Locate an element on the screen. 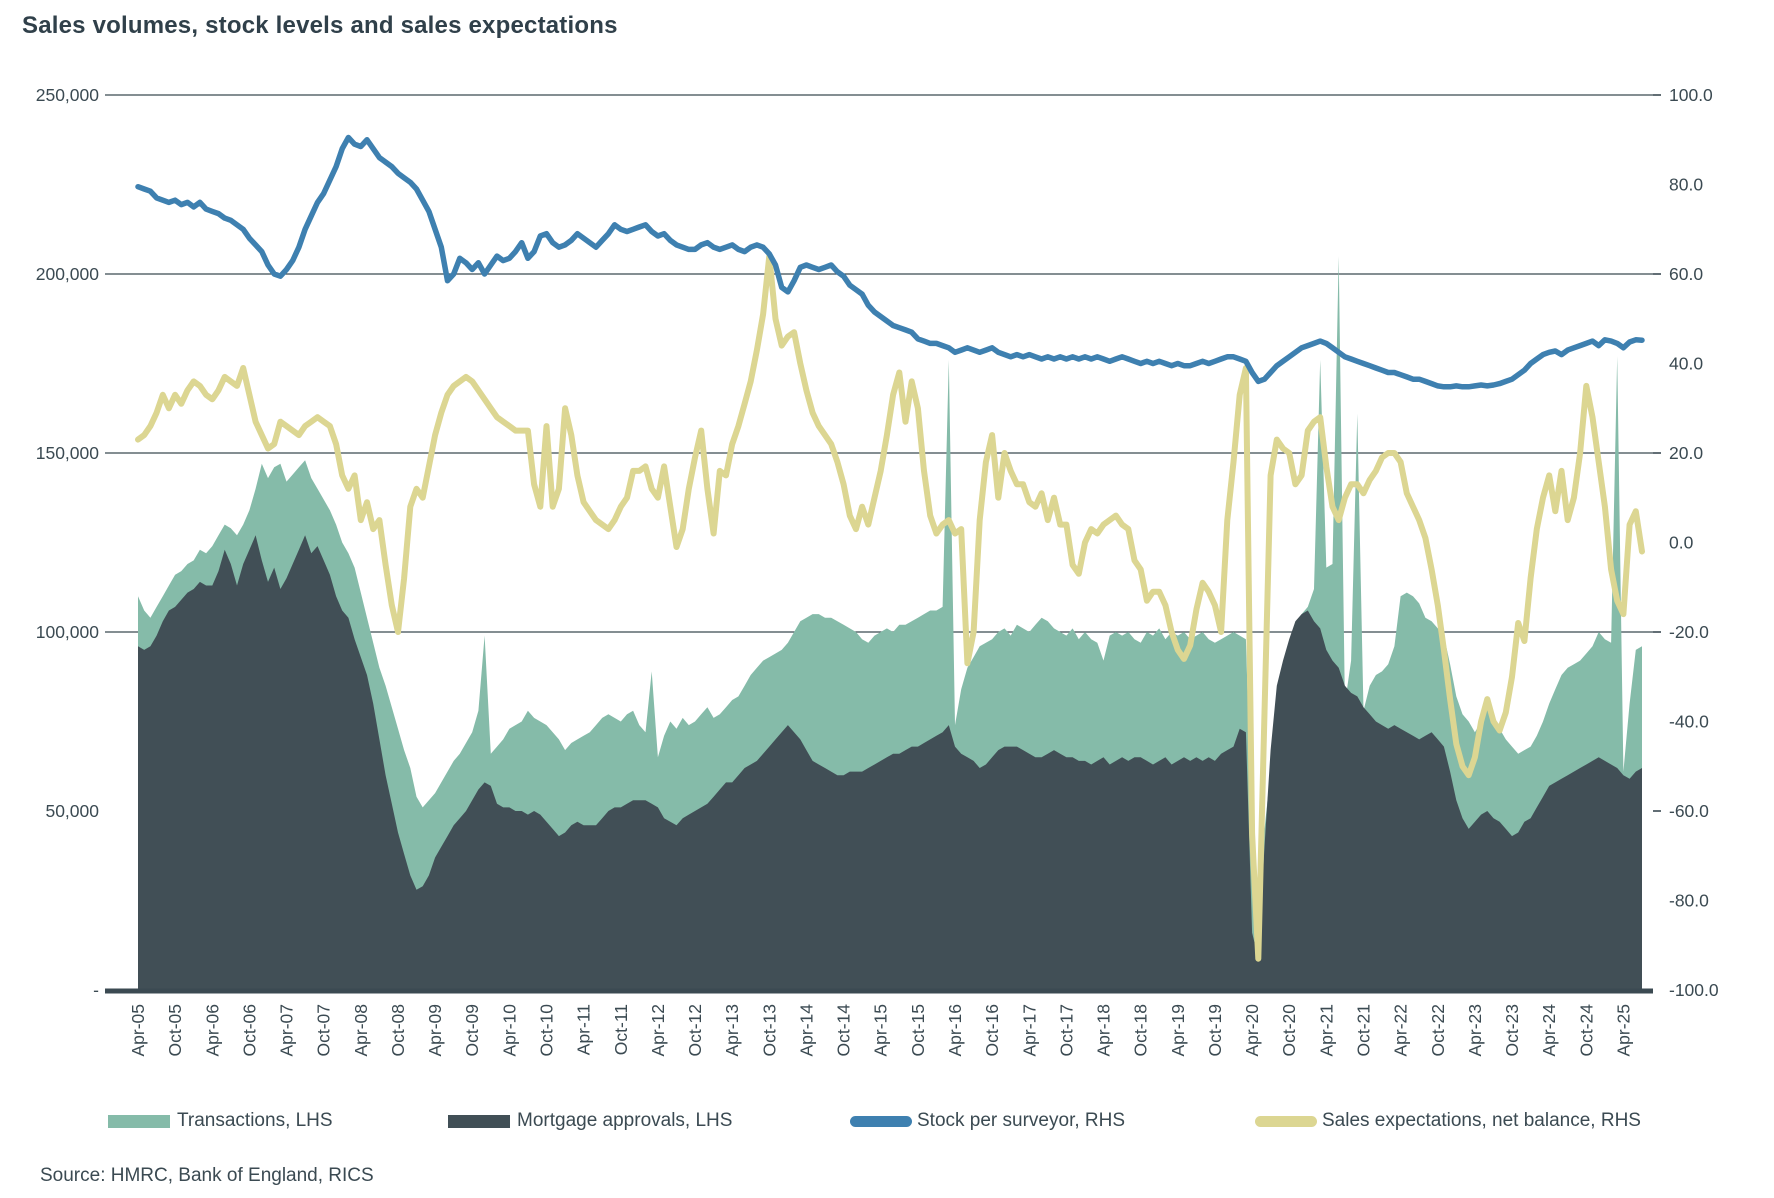 This screenshot has height=1198, width=1774. x-axis-label: Oct-14 is located at coordinates (844, 1030).